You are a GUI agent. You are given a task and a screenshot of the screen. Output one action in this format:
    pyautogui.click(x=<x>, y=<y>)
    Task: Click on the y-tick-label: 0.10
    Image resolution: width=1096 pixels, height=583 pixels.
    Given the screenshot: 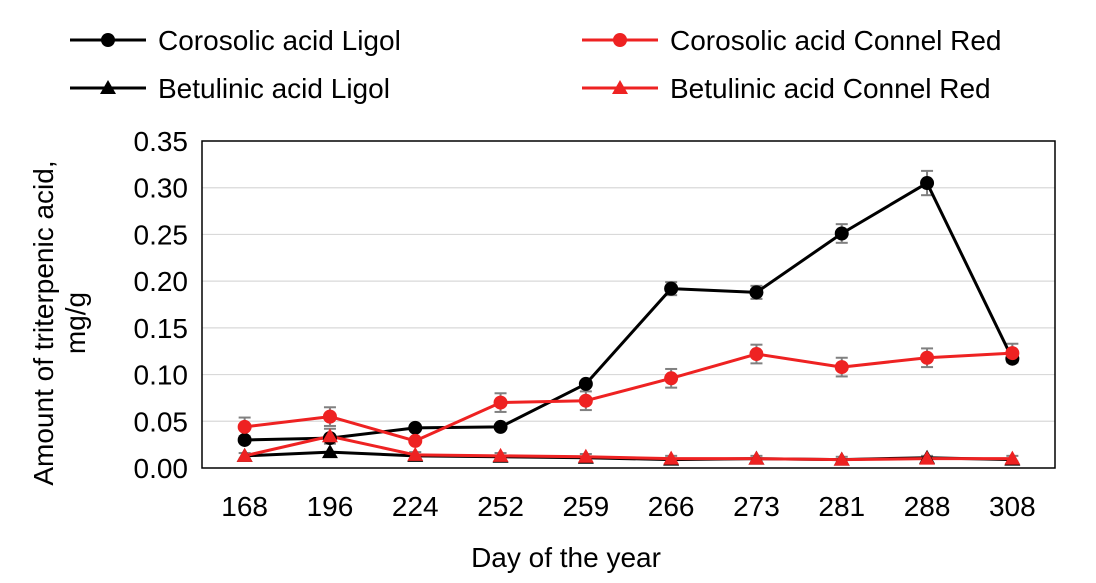 What is the action you would take?
    pyautogui.click(x=161, y=375)
    